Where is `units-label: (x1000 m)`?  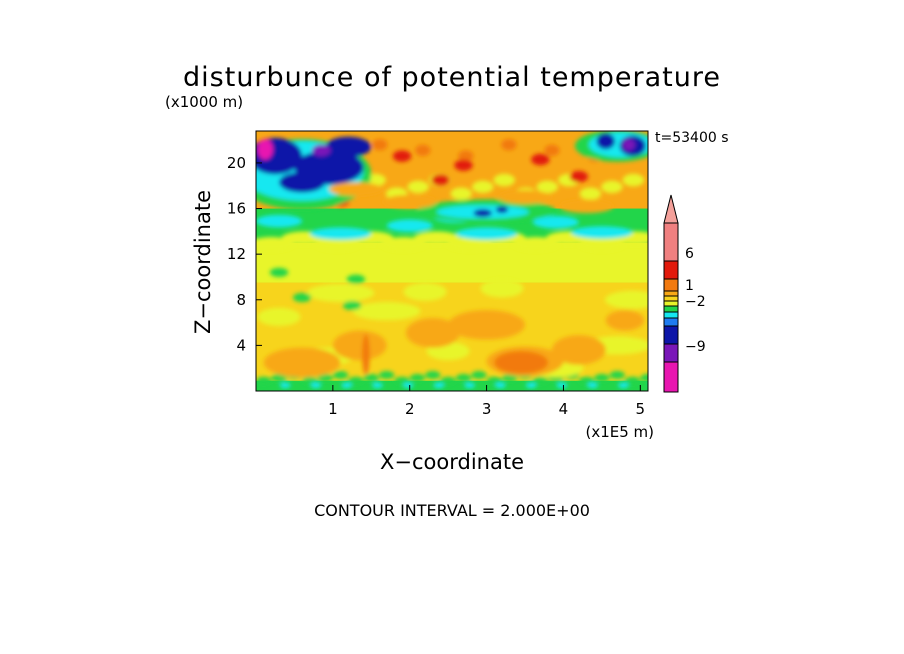 units-label: (x1000 m) is located at coordinates (204, 102).